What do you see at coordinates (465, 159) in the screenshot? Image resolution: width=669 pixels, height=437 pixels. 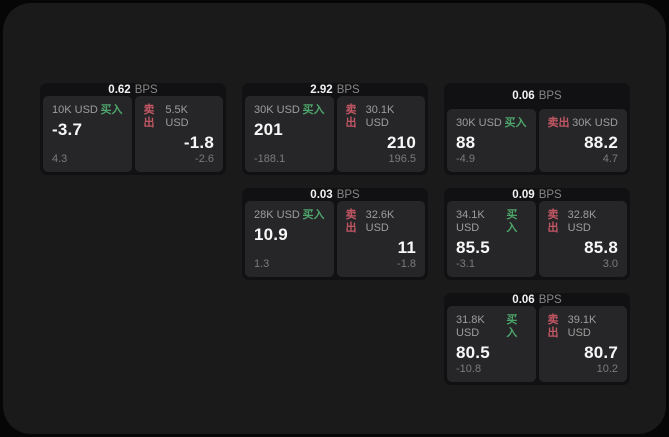 I see `buy-delta: -4.9` at bounding box center [465, 159].